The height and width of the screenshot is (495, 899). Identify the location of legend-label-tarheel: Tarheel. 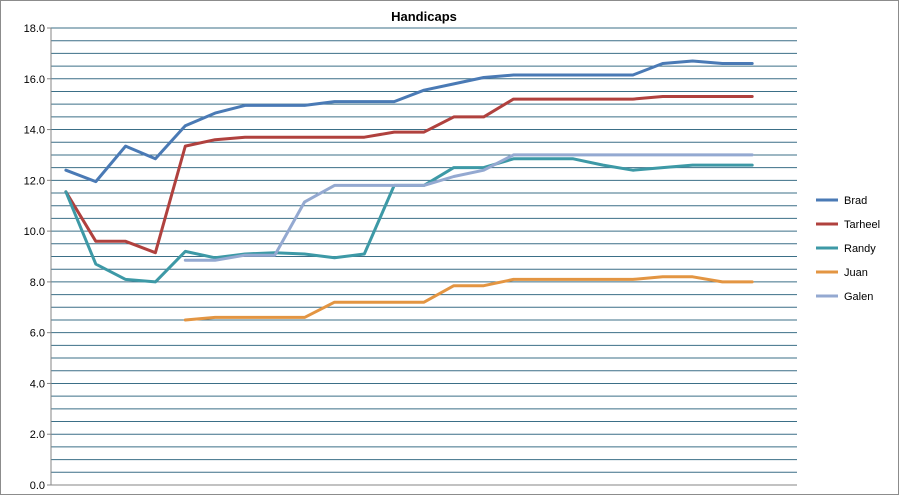
(862, 225).